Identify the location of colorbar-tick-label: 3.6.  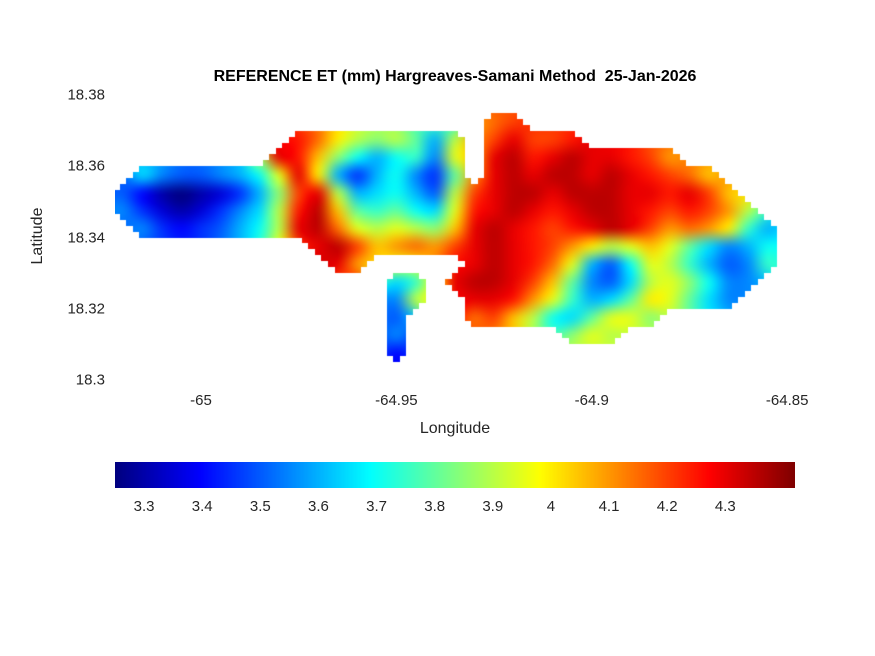
(318, 506).